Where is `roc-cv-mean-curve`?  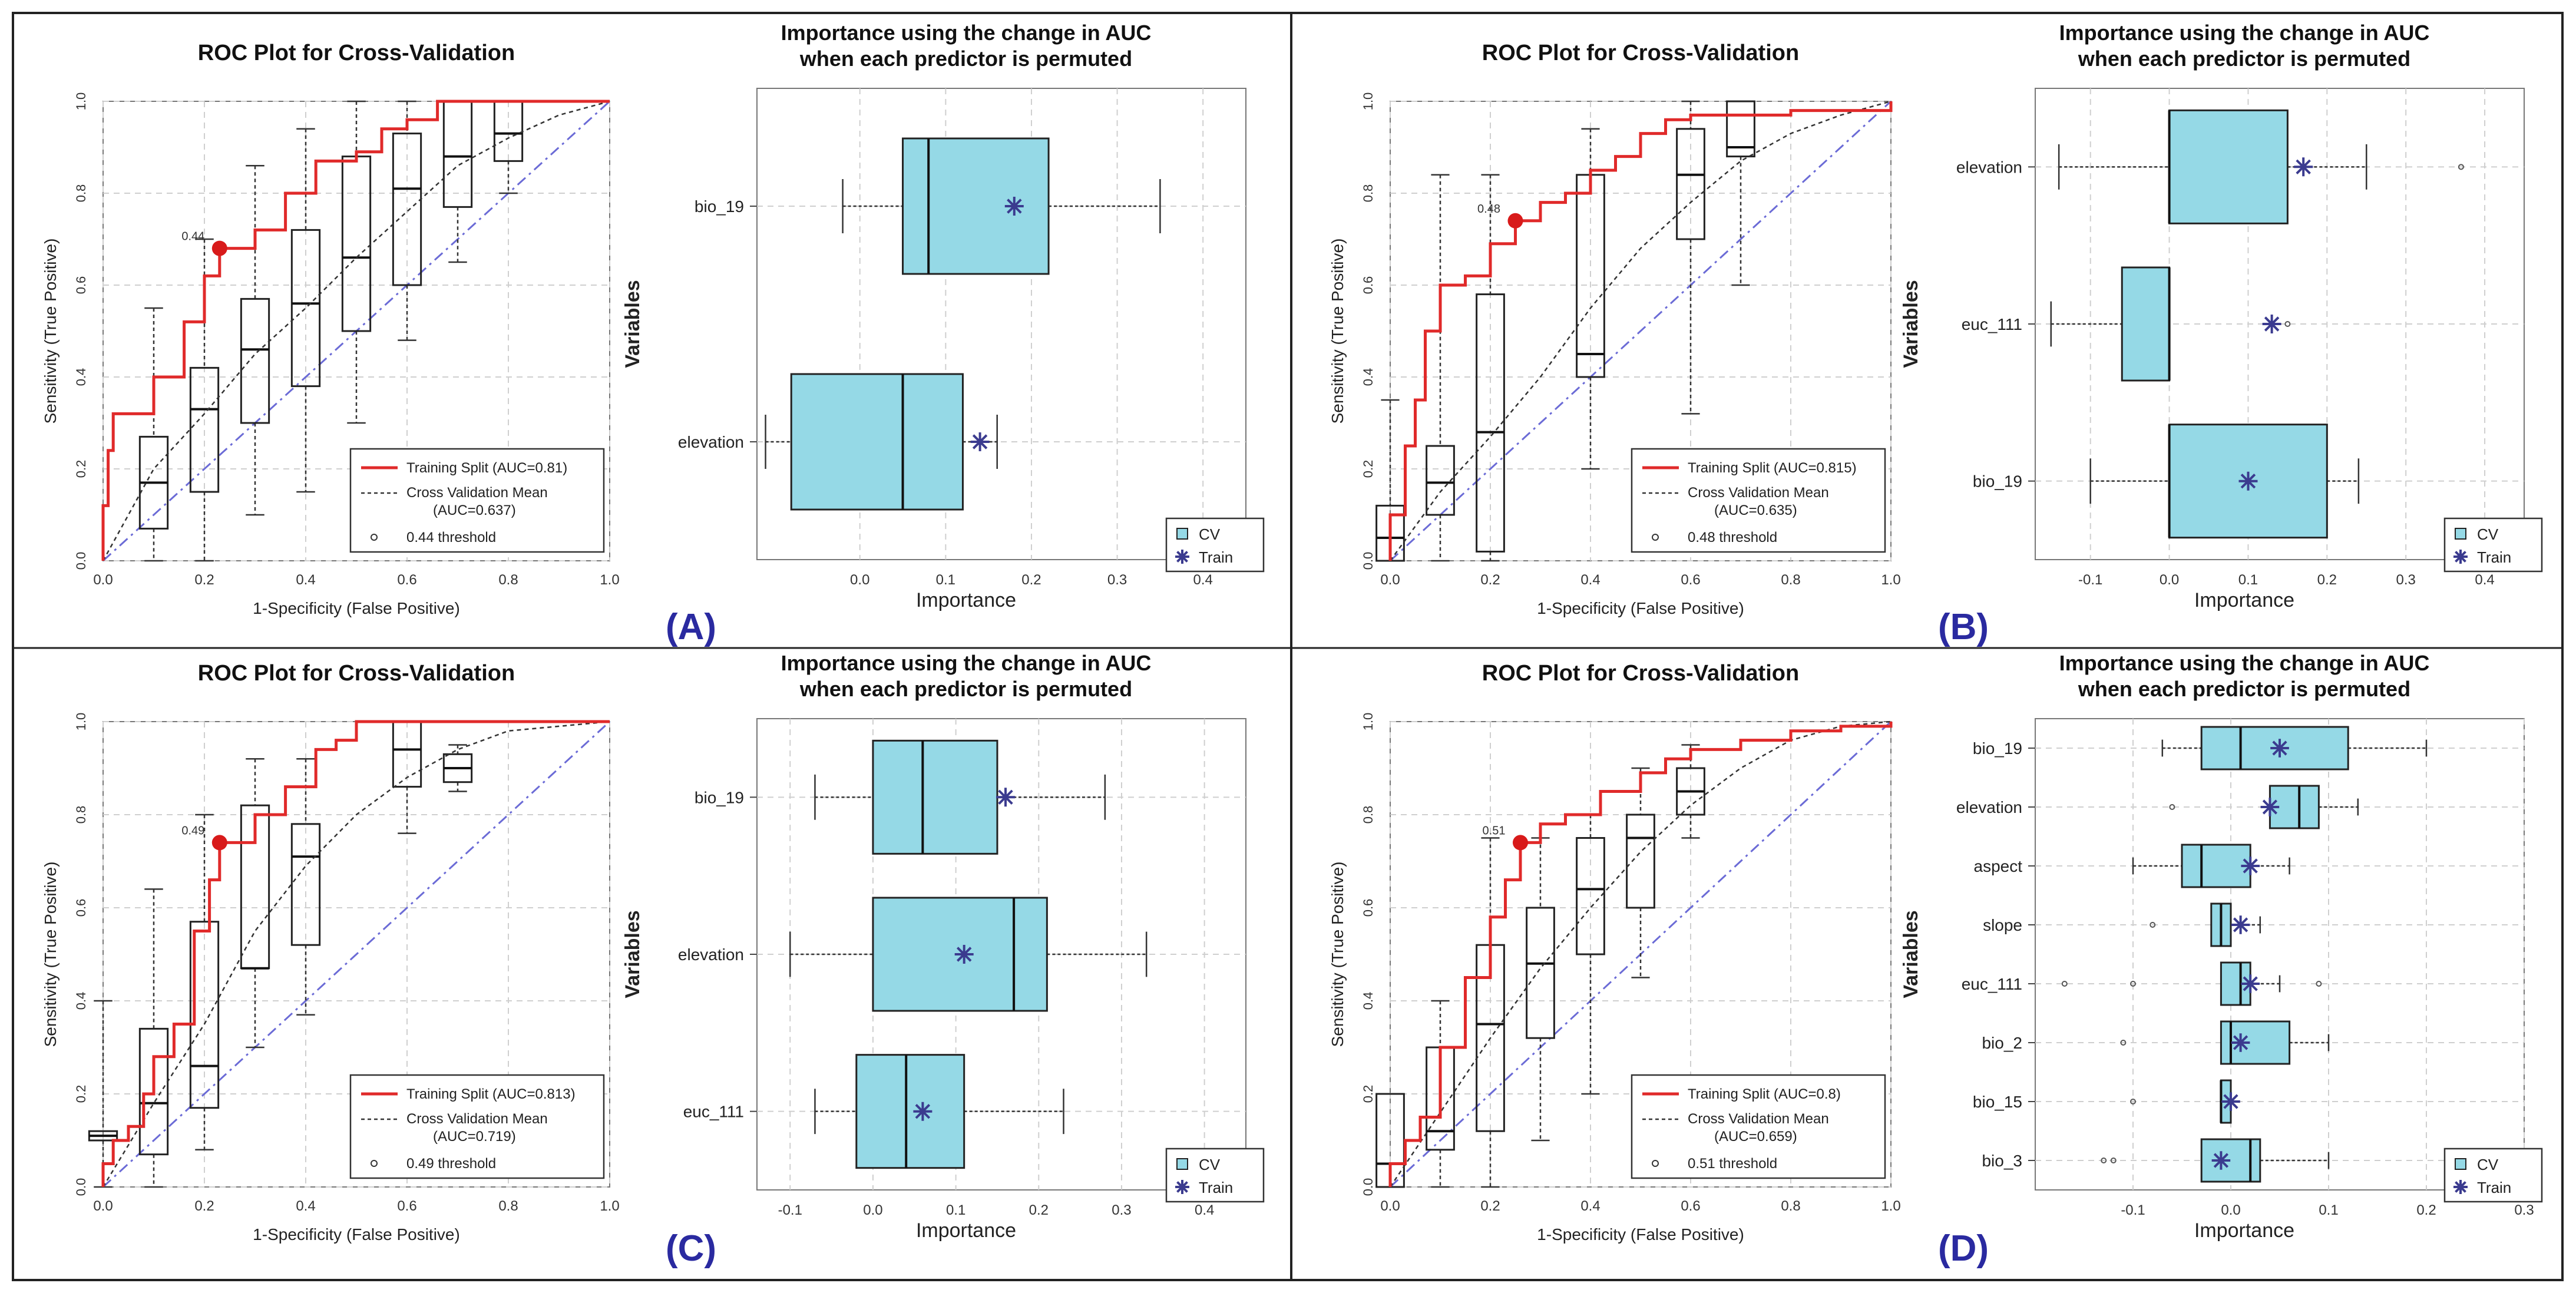
roc-cv-mean-curve is located at coordinates (356, 330).